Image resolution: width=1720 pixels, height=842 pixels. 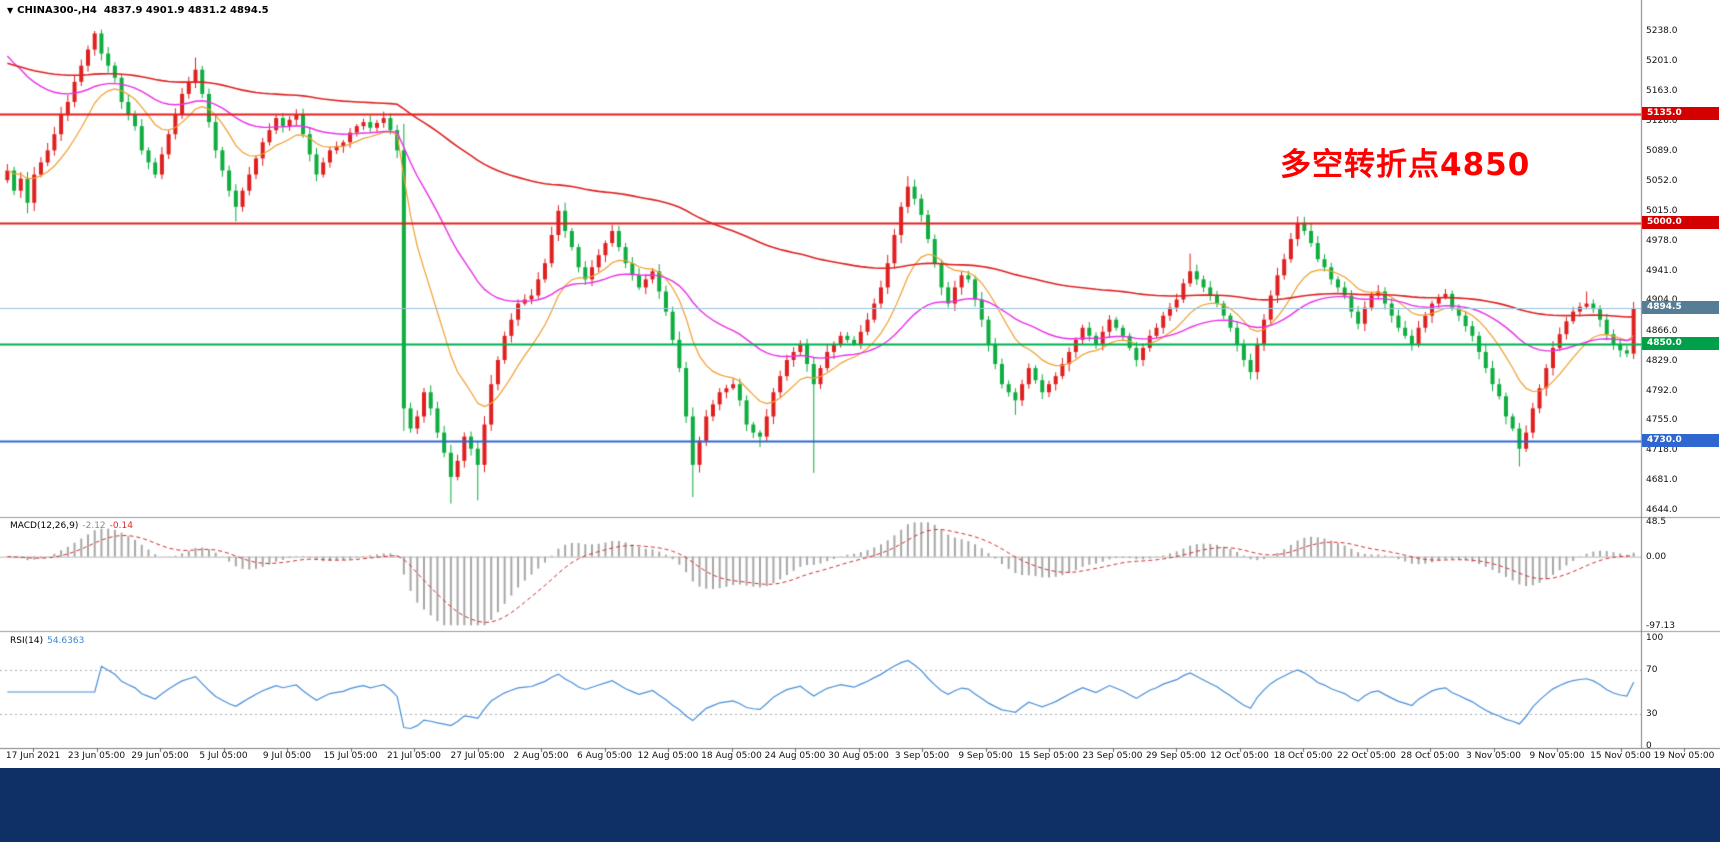 I want to click on macd-indicator-label: MACD(12,26,9) -2.12 -0.14, so click(x=71, y=526).